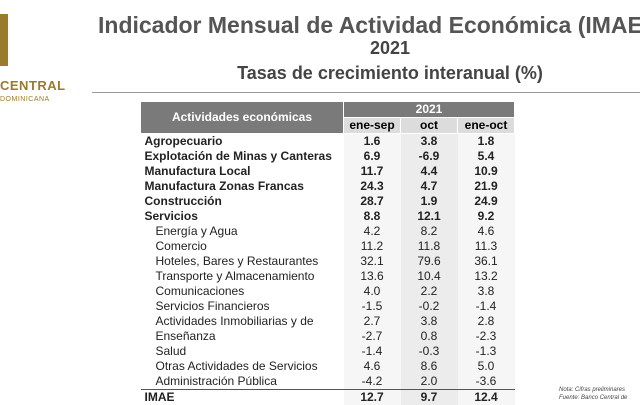 Image resolution: width=640 pixels, height=405 pixels. I want to click on column-header-ene-oct: ene-oct, so click(486, 125).